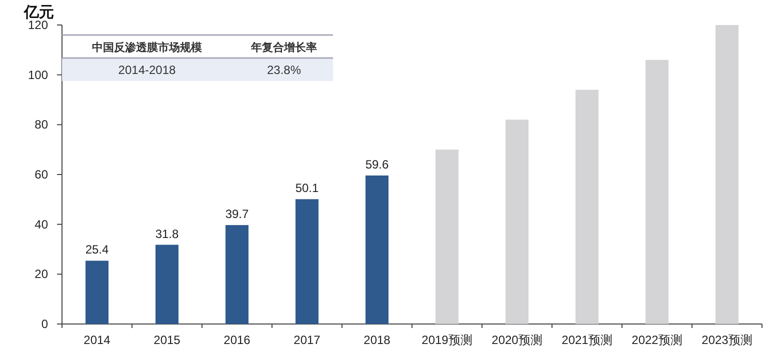  I want to click on x-tick-label: 2018, so click(377, 340).